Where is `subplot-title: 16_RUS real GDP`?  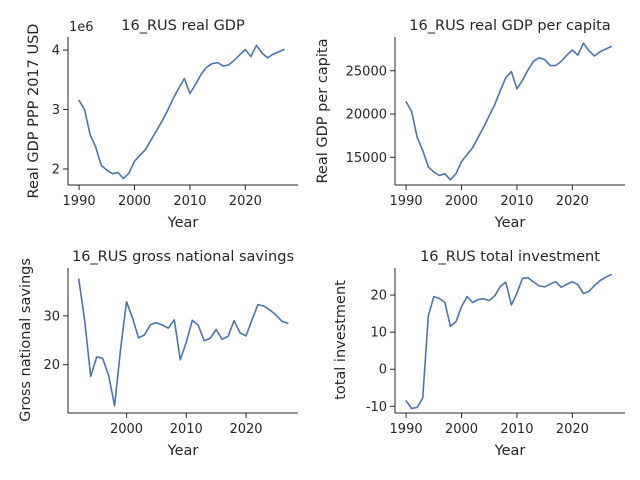 subplot-title: 16_RUS real GDP is located at coordinates (183, 26).